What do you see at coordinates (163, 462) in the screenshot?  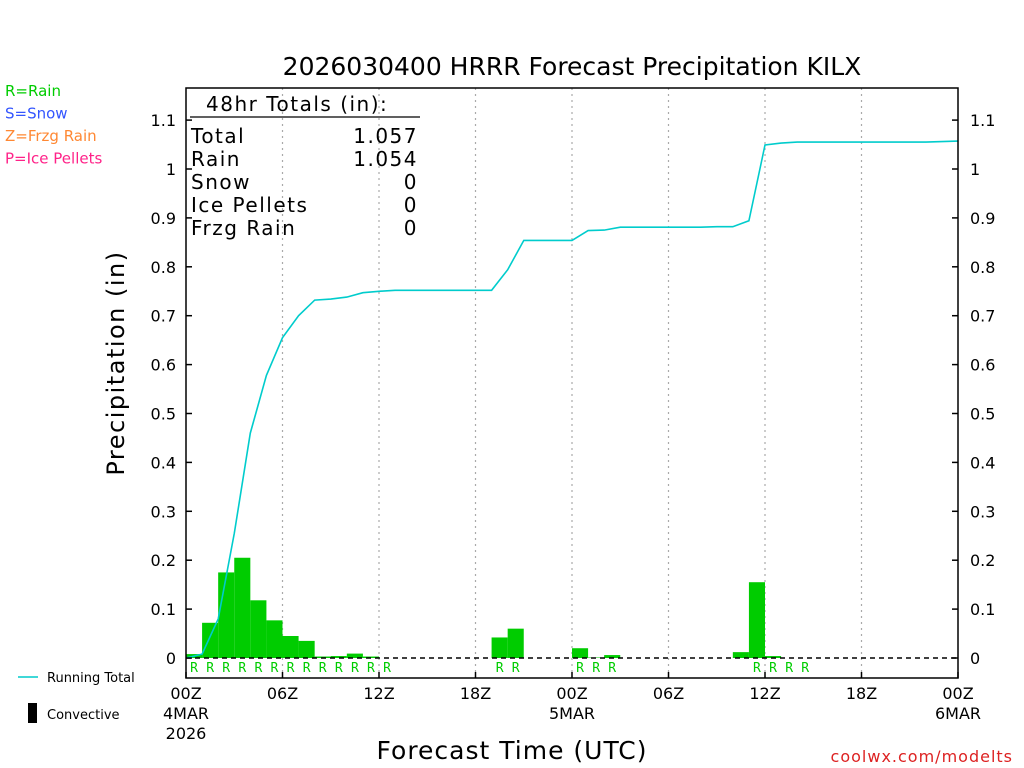 I see `y-tick-label-left: 0.4` at bounding box center [163, 462].